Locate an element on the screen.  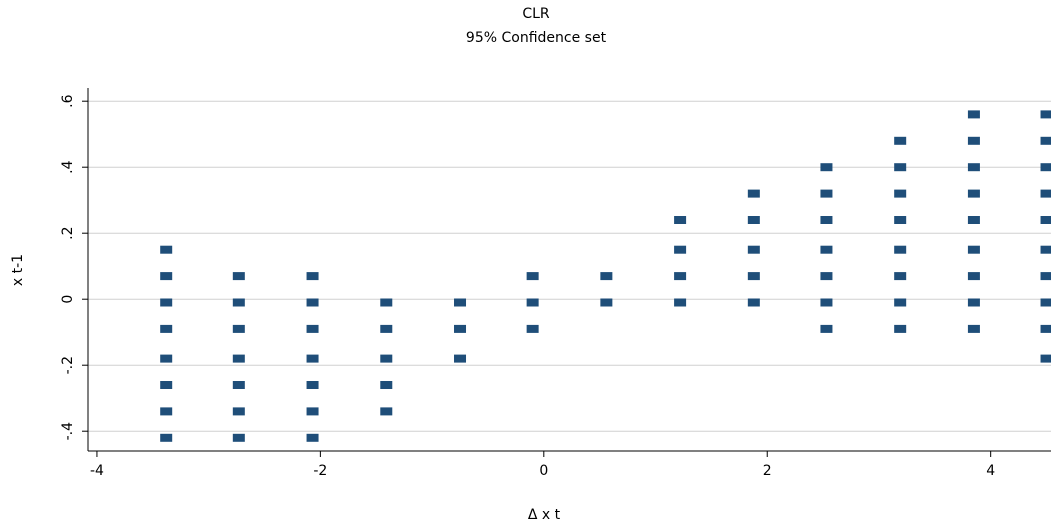
x-tick-label: -4 is located at coordinates (97, 471).